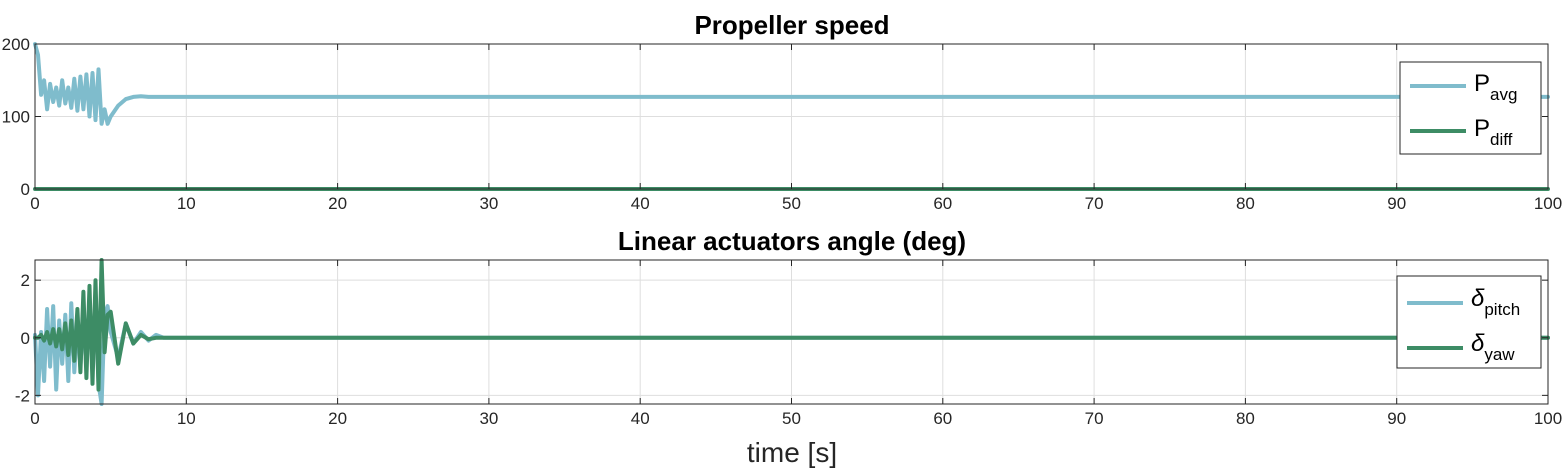  I want to click on panel-title: Linear actuators angle (deg), so click(792, 241).